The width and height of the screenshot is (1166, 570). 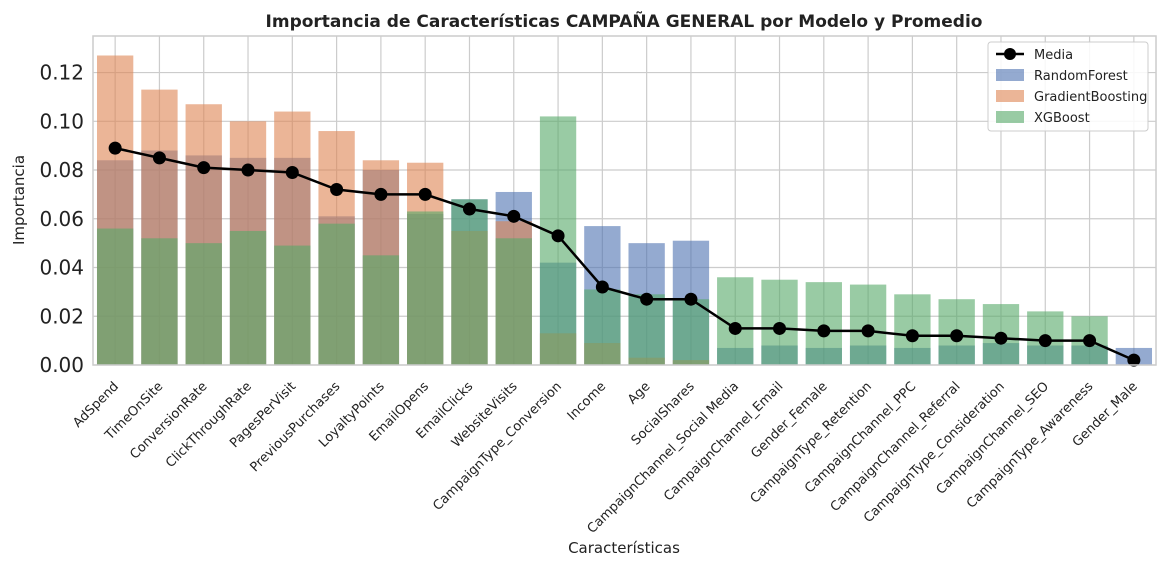 What do you see at coordinates (602, 327) in the screenshot?
I see `bar-xgboost-income` at bounding box center [602, 327].